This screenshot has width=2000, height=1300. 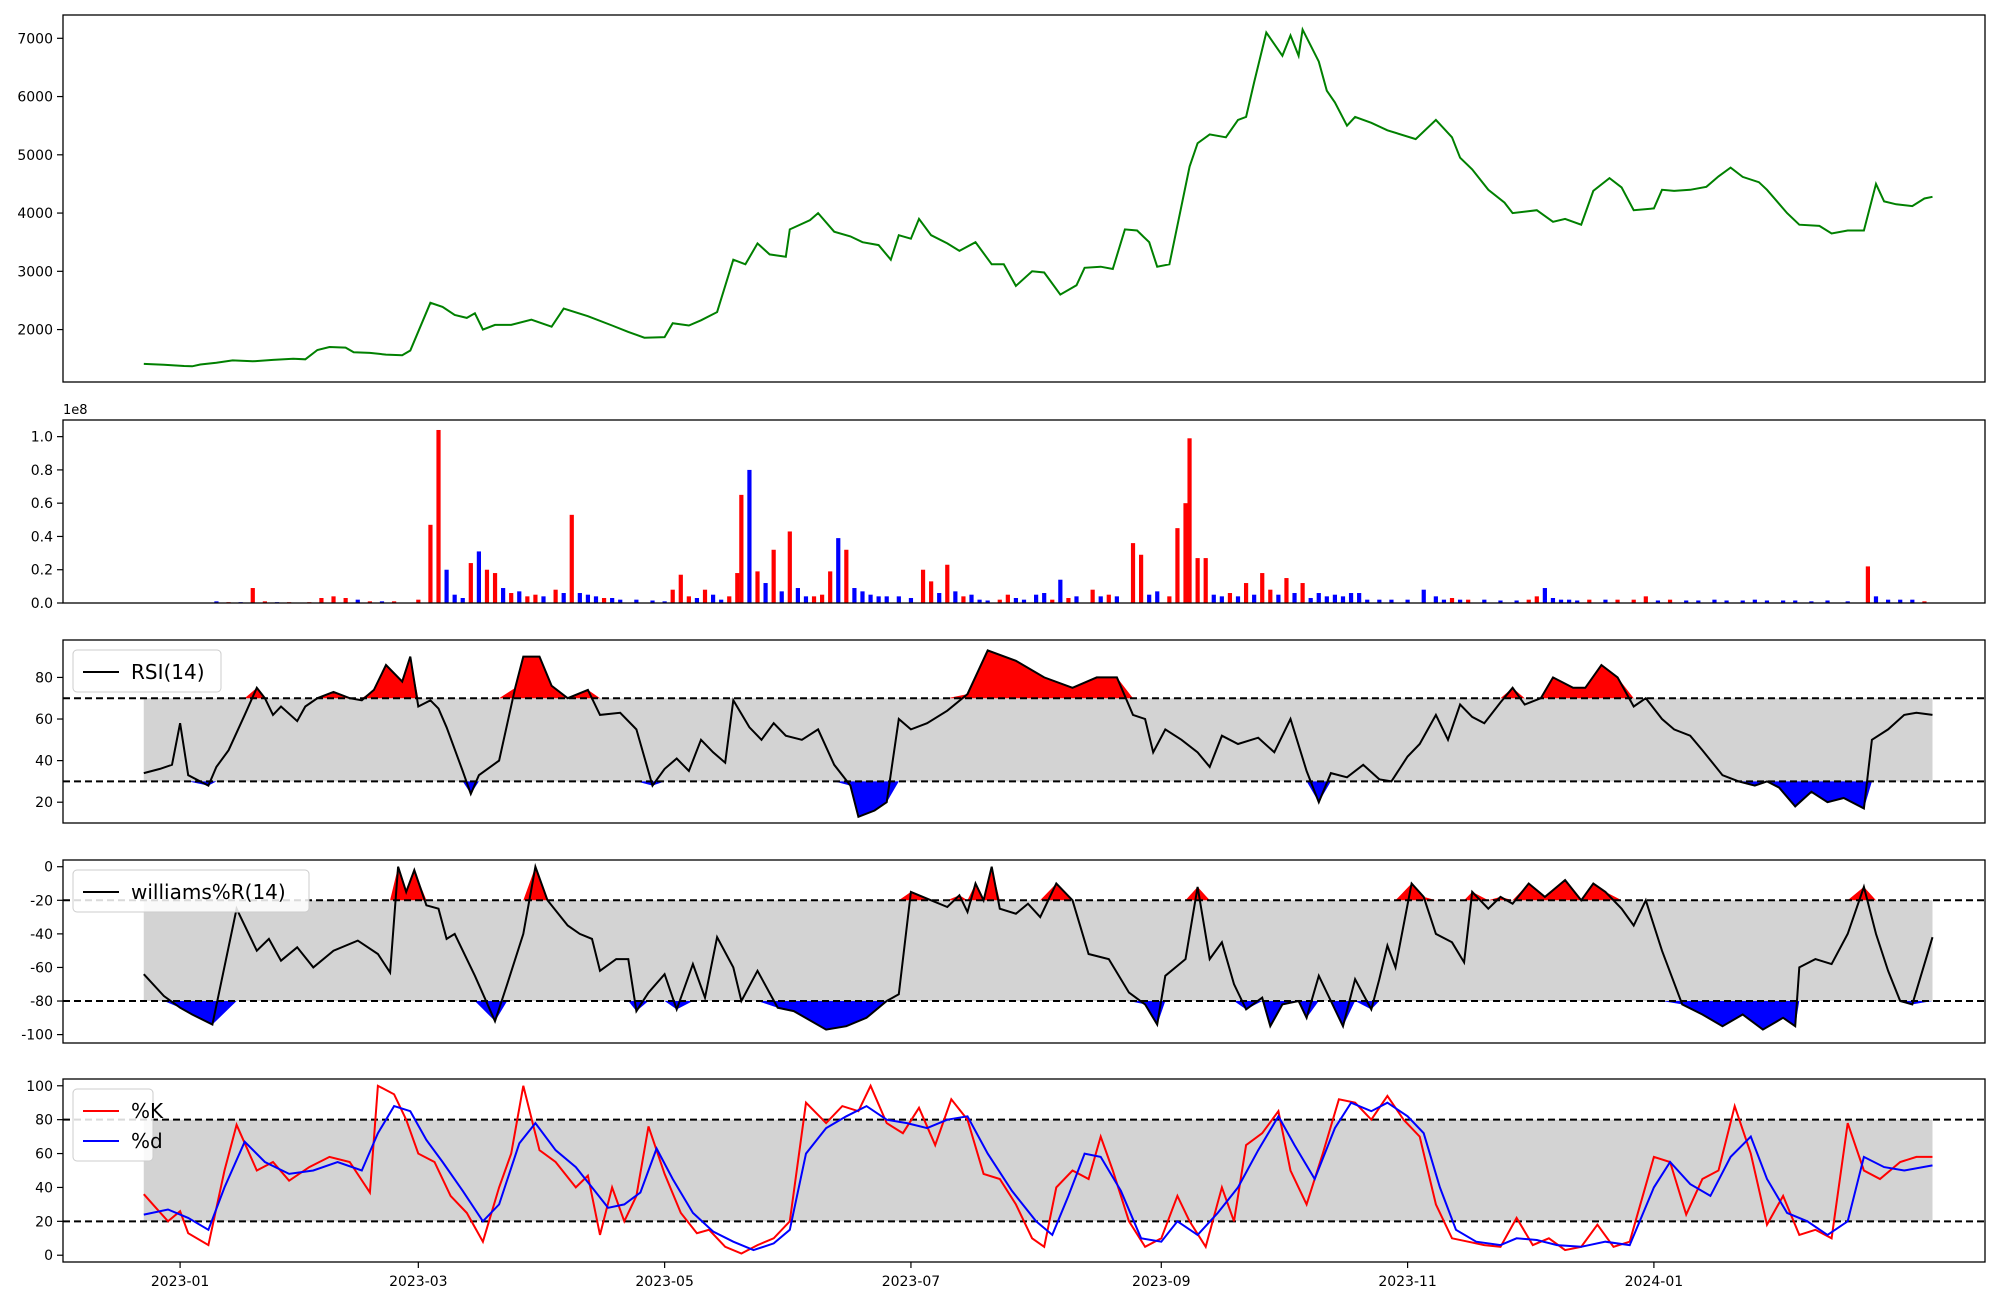 I want to click on rsi-oversold-fill, so click(x=1038, y=799).